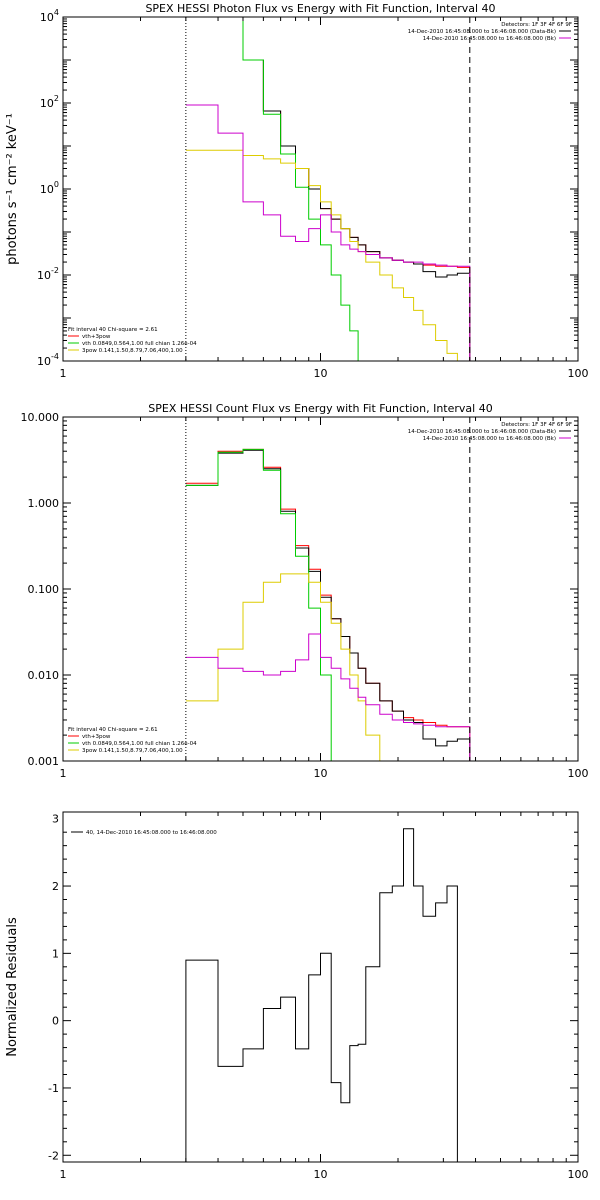 This screenshot has width=600, height=1200. What do you see at coordinates (53, 1155) in the screenshot?
I see `y-tick-label: -2` at bounding box center [53, 1155].